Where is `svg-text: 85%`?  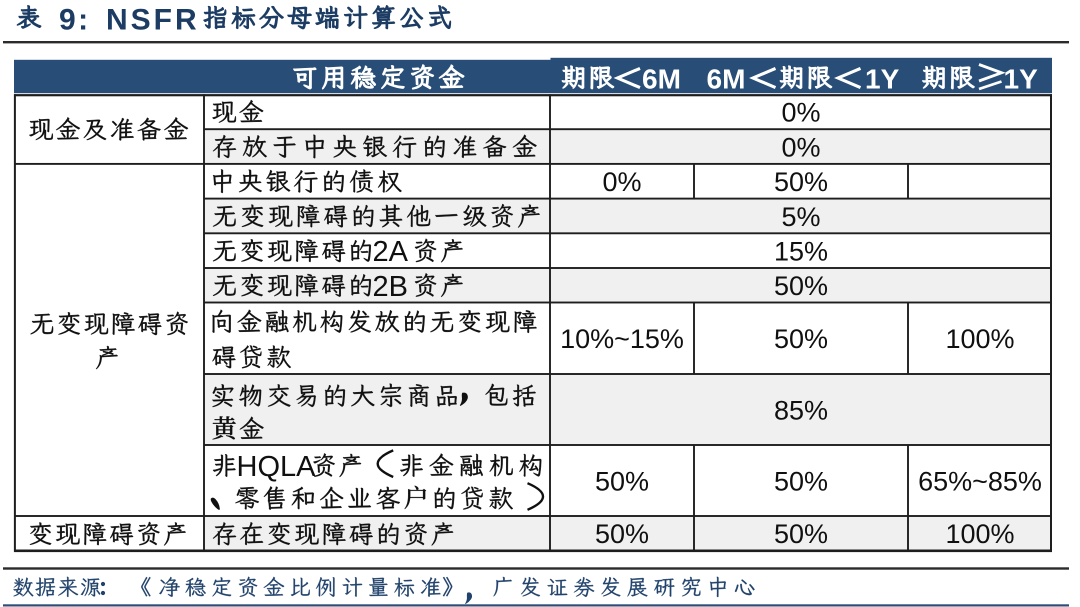 svg-text: 85% is located at coordinates (801, 410).